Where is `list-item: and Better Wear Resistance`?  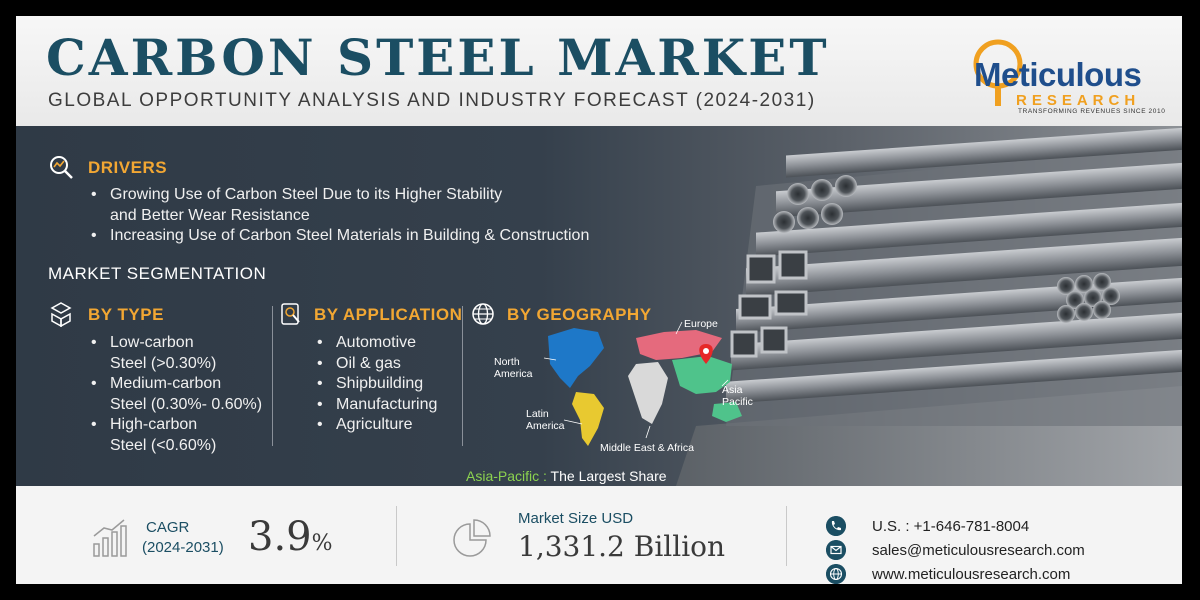 list-item: and Better Wear Resistance is located at coordinates (368, 216).